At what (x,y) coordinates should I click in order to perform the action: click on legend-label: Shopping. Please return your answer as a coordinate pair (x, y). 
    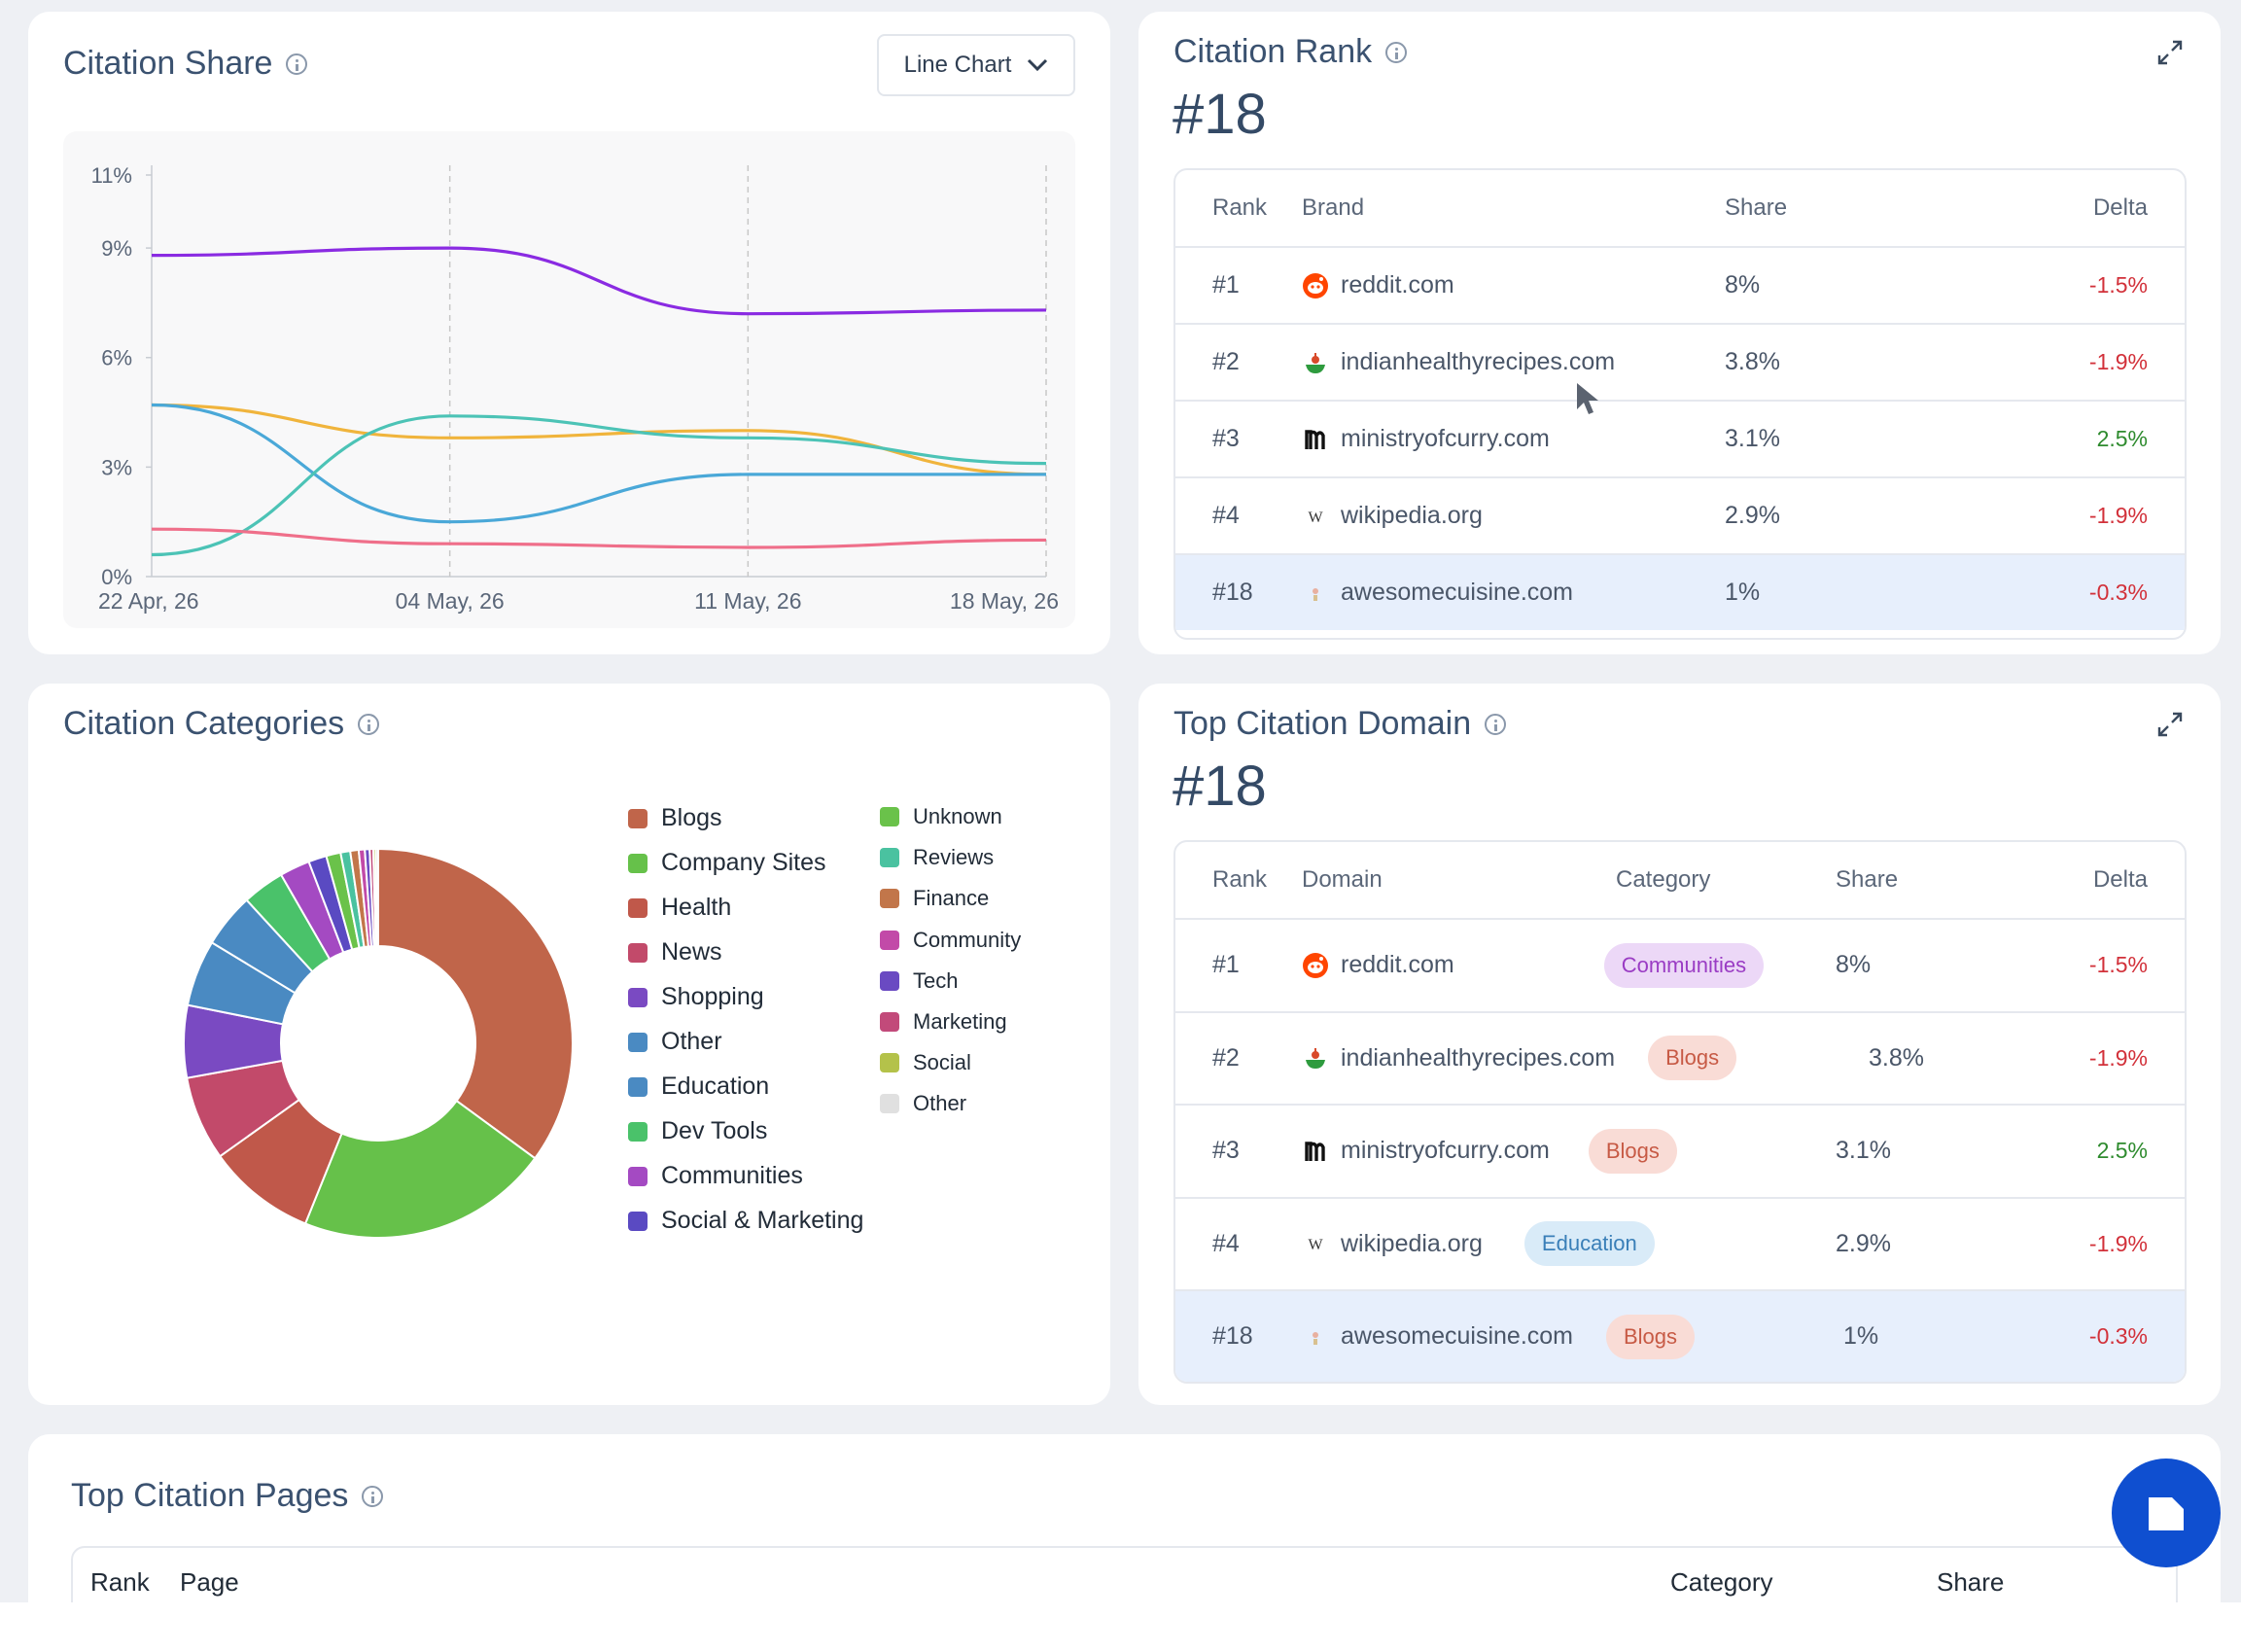
    Looking at the image, I should click on (712, 996).